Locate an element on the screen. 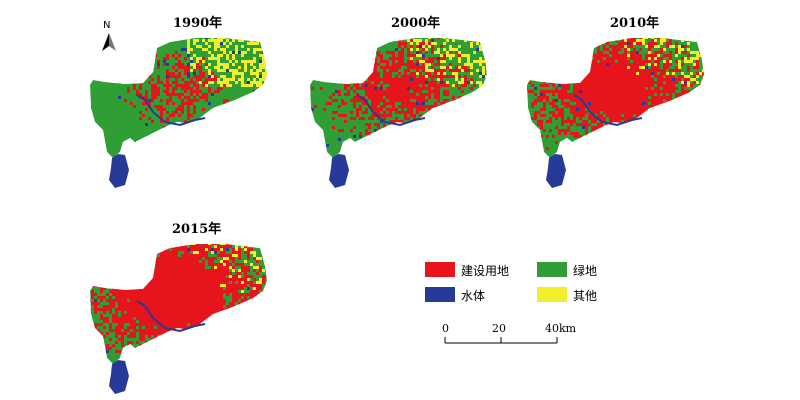 The height and width of the screenshot is (400, 800). legend-label-other: 其他 is located at coordinates (585, 296).